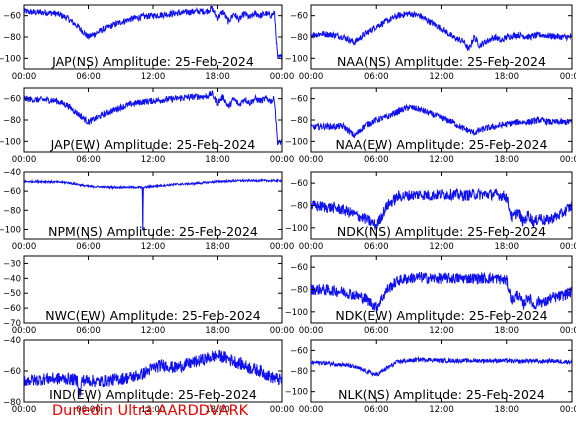 The image size is (576, 432). Describe the element at coordinates (442, 144) in the screenshot. I see `panel-title: NAA(EW) Amplitude: 25-Feb-2024` at that location.